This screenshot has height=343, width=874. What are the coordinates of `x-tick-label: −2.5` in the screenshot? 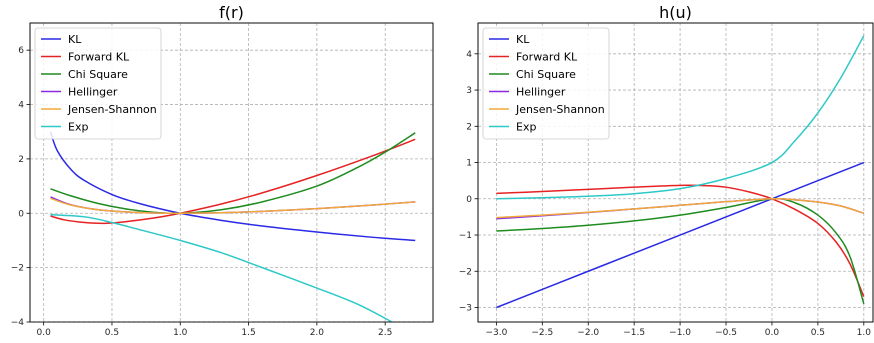 It's located at (542, 333).